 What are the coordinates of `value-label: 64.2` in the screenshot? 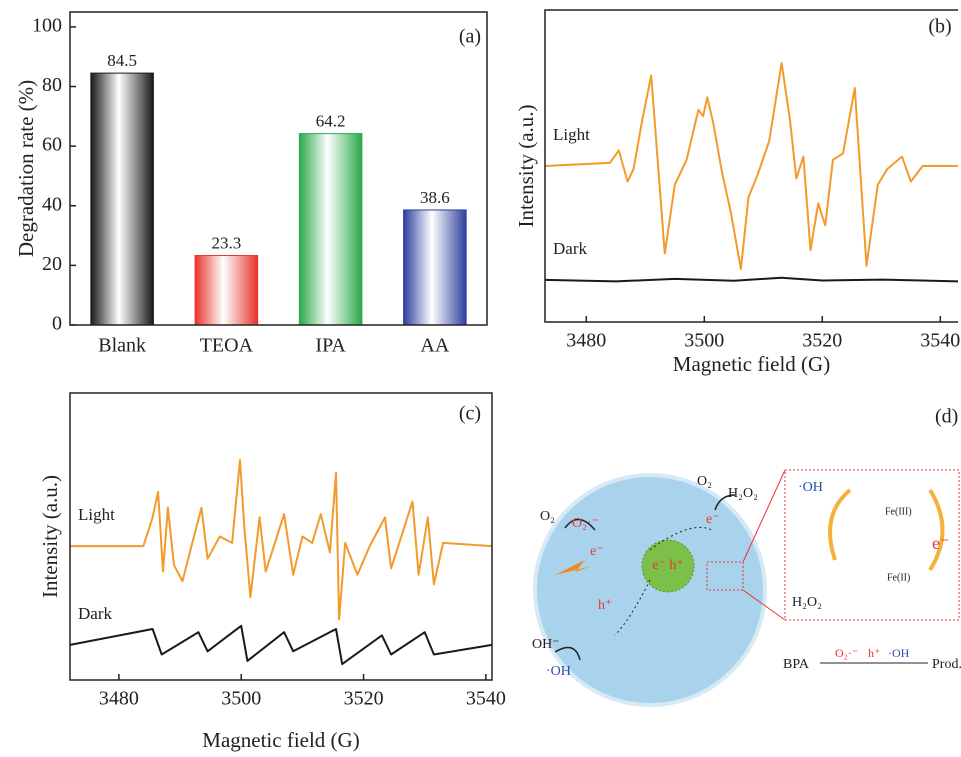 It's located at (331, 121).